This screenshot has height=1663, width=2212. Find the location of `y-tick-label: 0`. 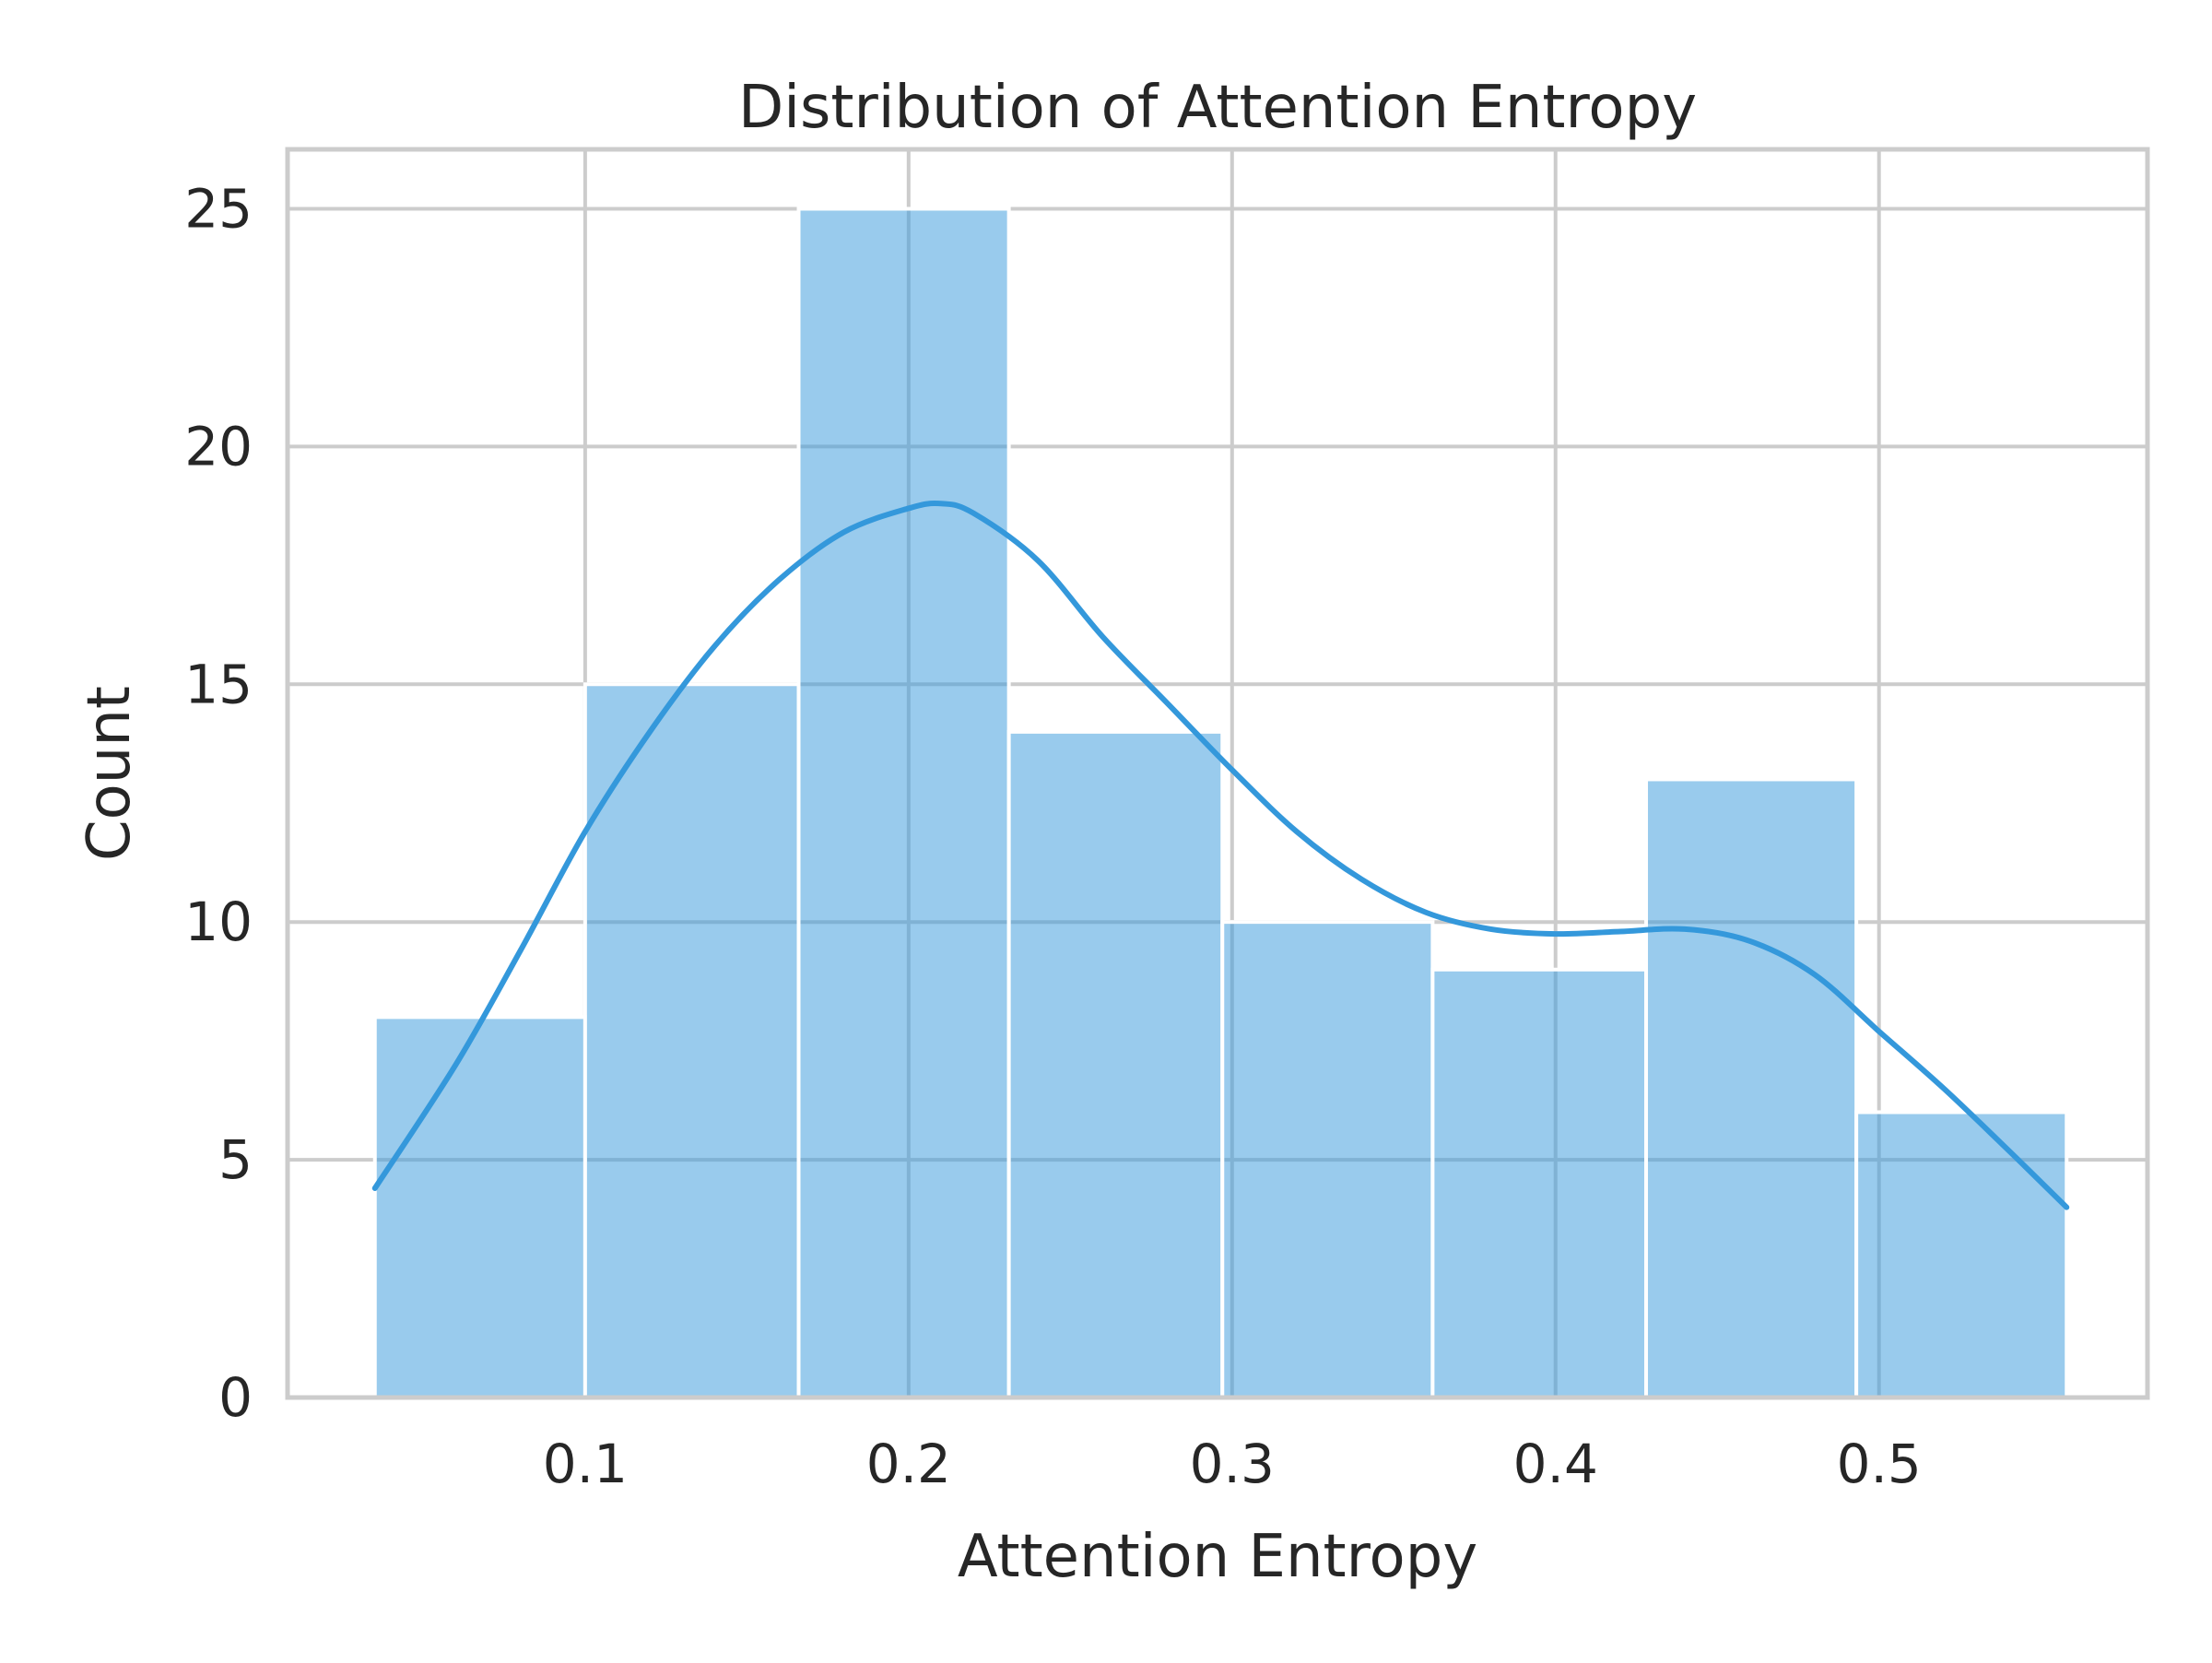

y-tick-label: 0 is located at coordinates (235, 1397).